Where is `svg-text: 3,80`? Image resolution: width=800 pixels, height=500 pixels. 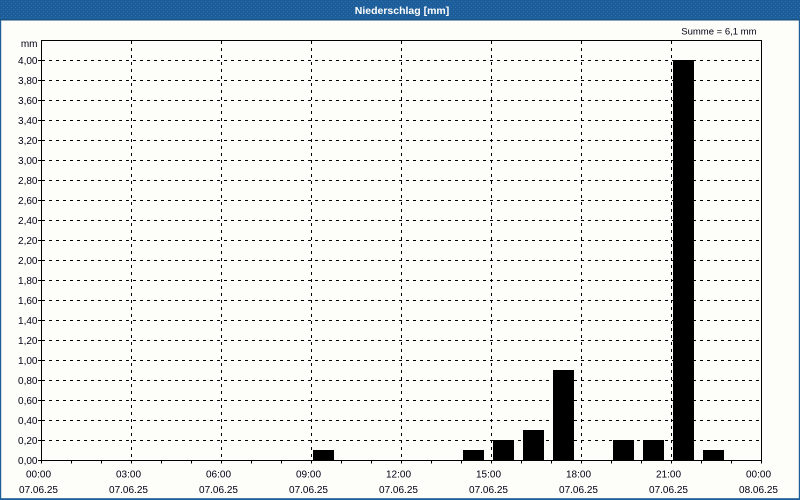
svg-text: 3,80 is located at coordinates (28, 81).